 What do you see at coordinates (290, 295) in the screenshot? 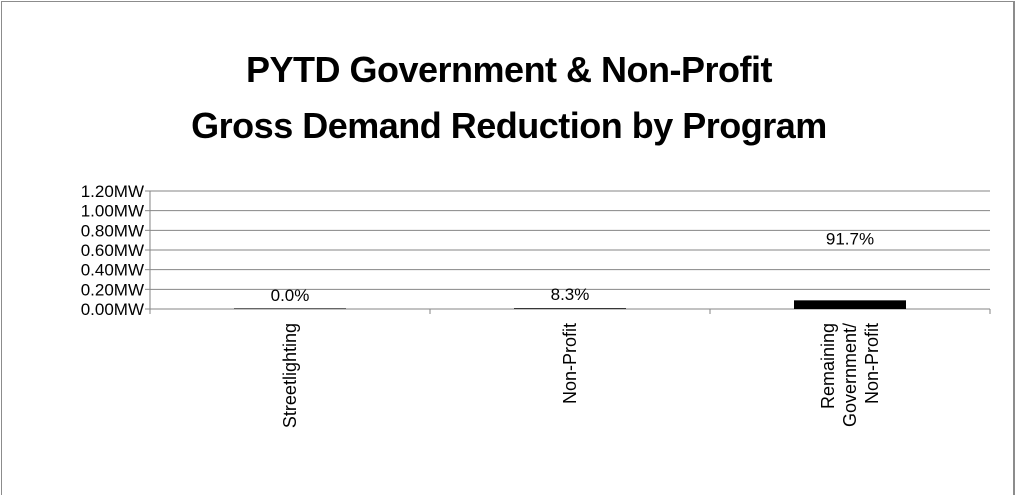
I see `data-label: 0.0%` at bounding box center [290, 295].